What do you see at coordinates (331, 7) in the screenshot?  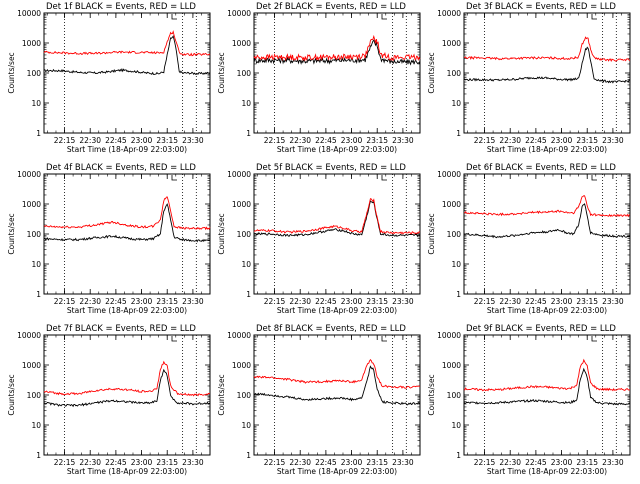 I see `panel-title: Det 2f BLACK = Events, RED = LLD` at bounding box center [331, 7].